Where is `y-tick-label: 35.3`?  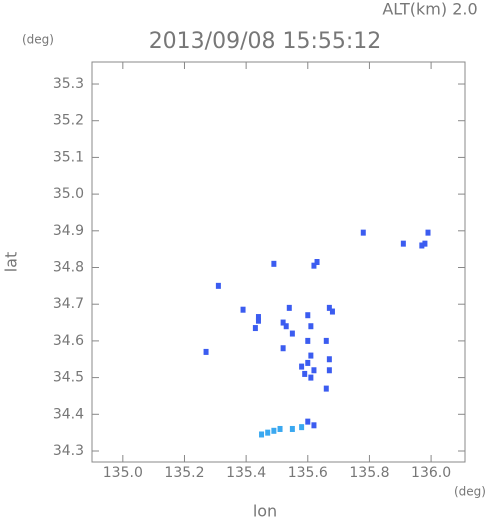 y-tick-label: 35.3 is located at coordinates (68, 84).